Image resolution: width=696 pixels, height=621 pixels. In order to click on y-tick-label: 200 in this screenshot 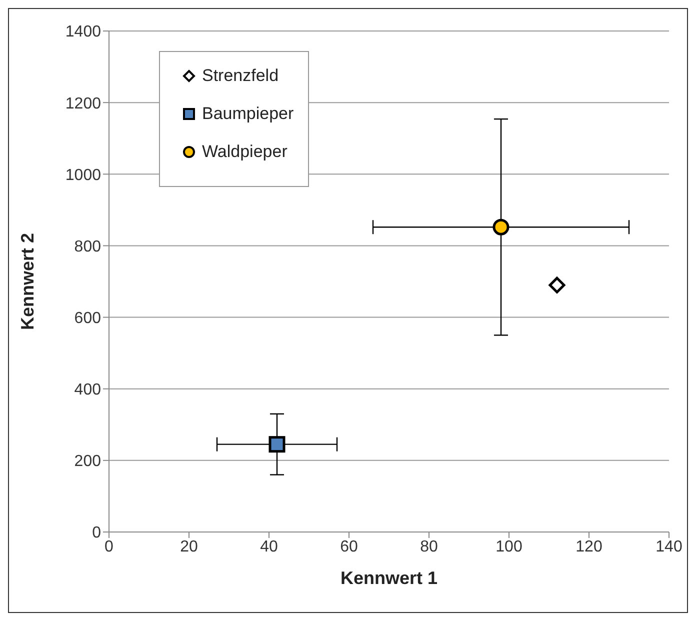, I will do `click(88, 461)`.